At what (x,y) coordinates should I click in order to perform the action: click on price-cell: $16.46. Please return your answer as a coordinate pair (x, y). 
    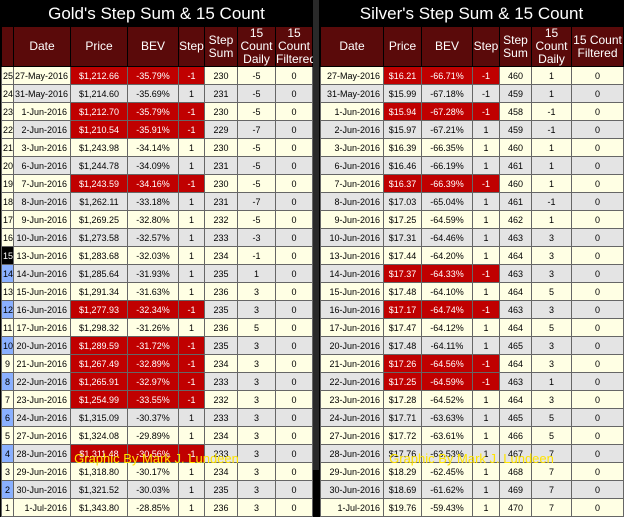
    Looking at the image, I should click on (402, 165).